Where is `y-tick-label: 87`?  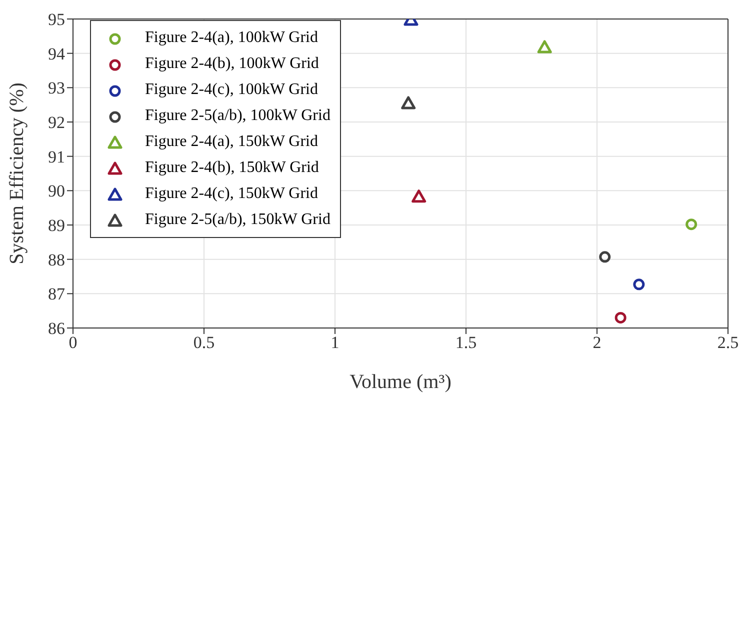
y-tick-label: 87 is located at coordinates (57, 294).